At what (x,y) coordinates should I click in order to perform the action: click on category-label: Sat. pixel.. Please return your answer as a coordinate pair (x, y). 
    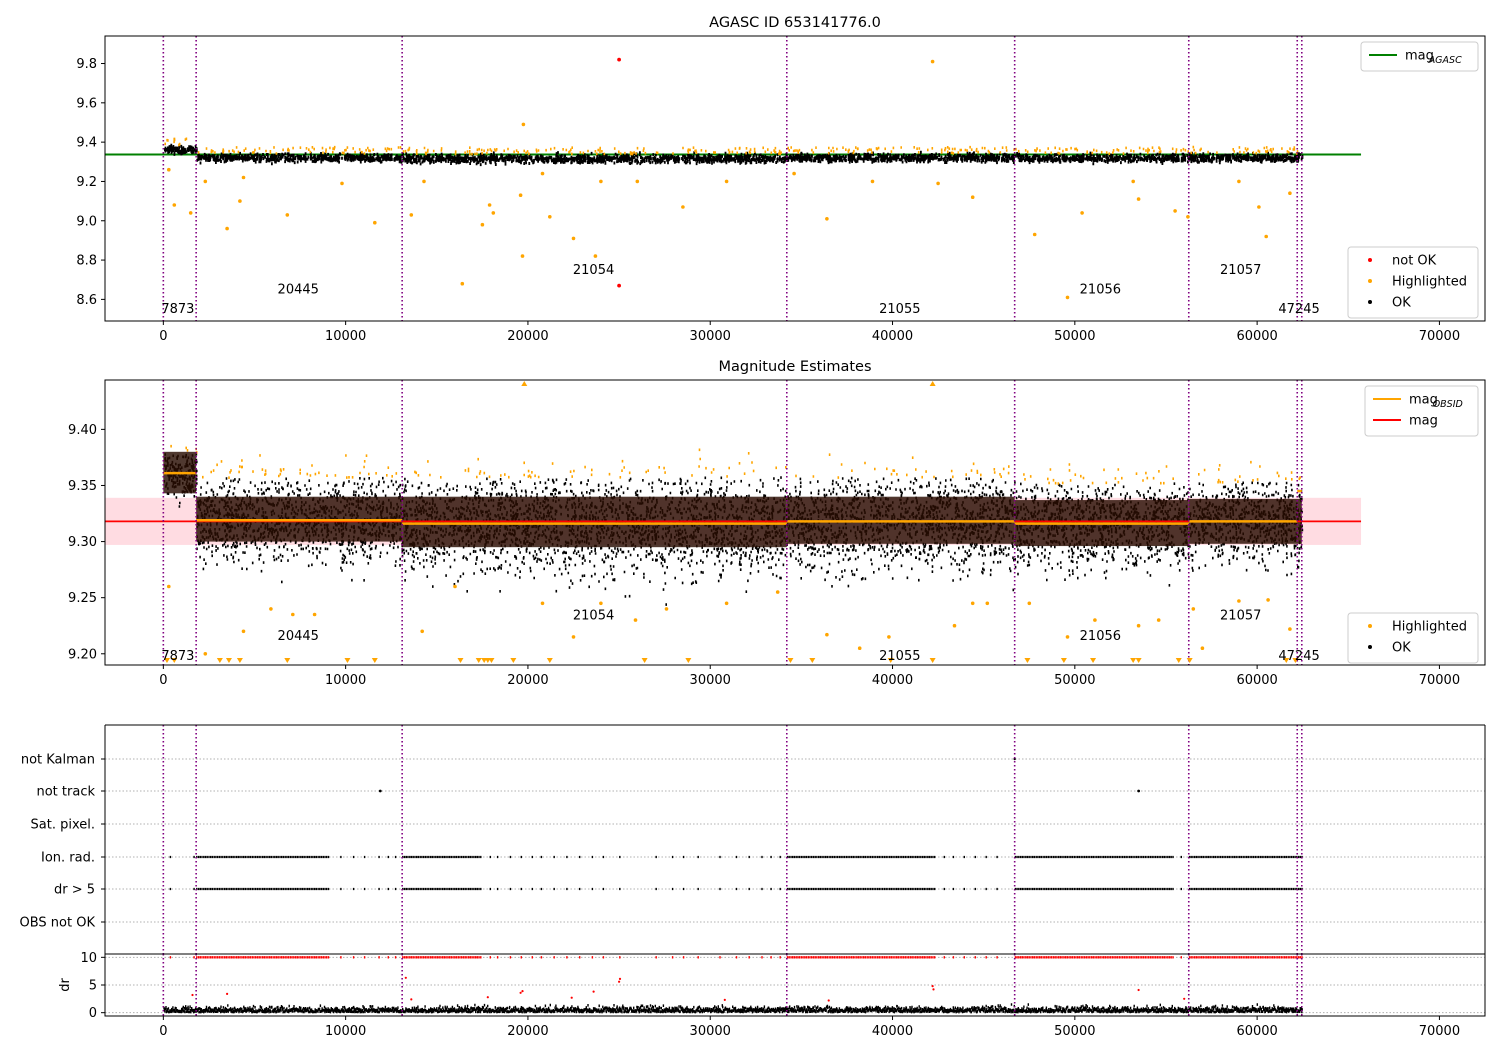
    Looking at the image, I should click on (63, 825).